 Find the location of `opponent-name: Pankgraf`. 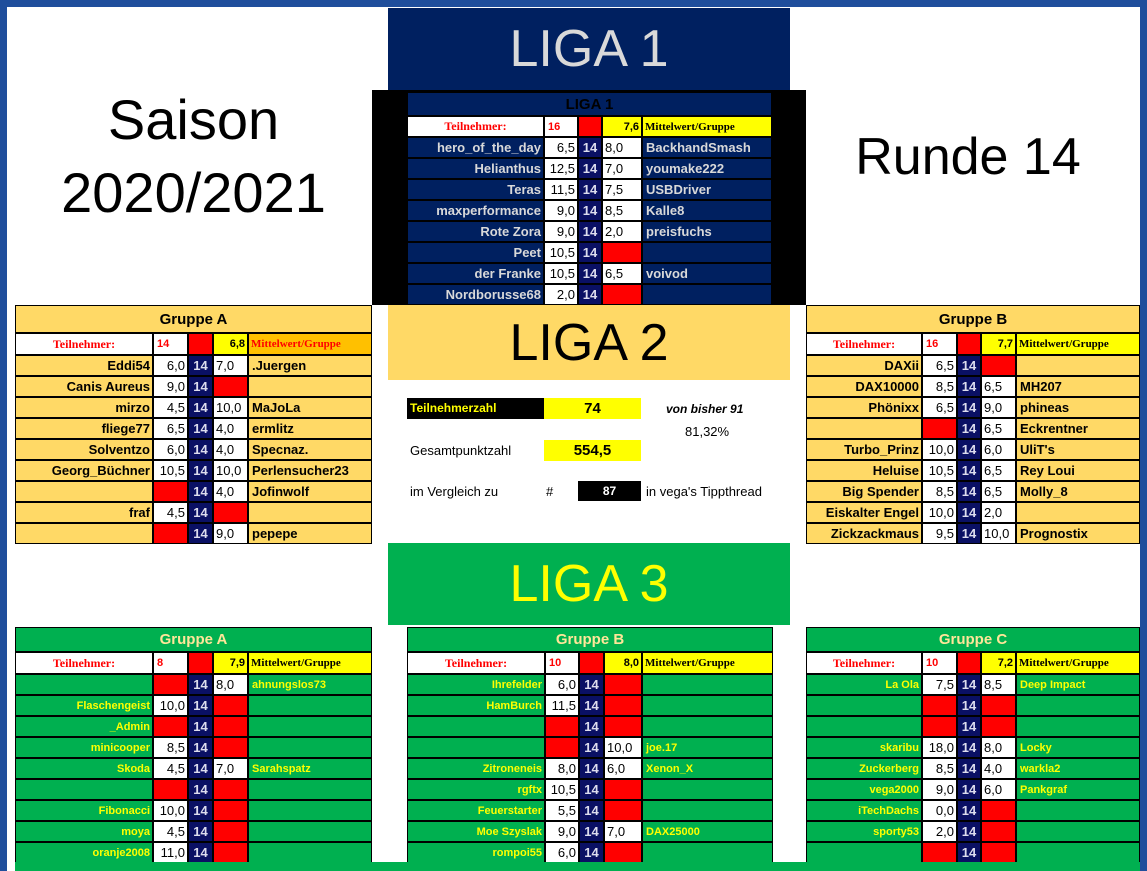

opponent-name: Pankgraf is located at coordinates (1078, 789).